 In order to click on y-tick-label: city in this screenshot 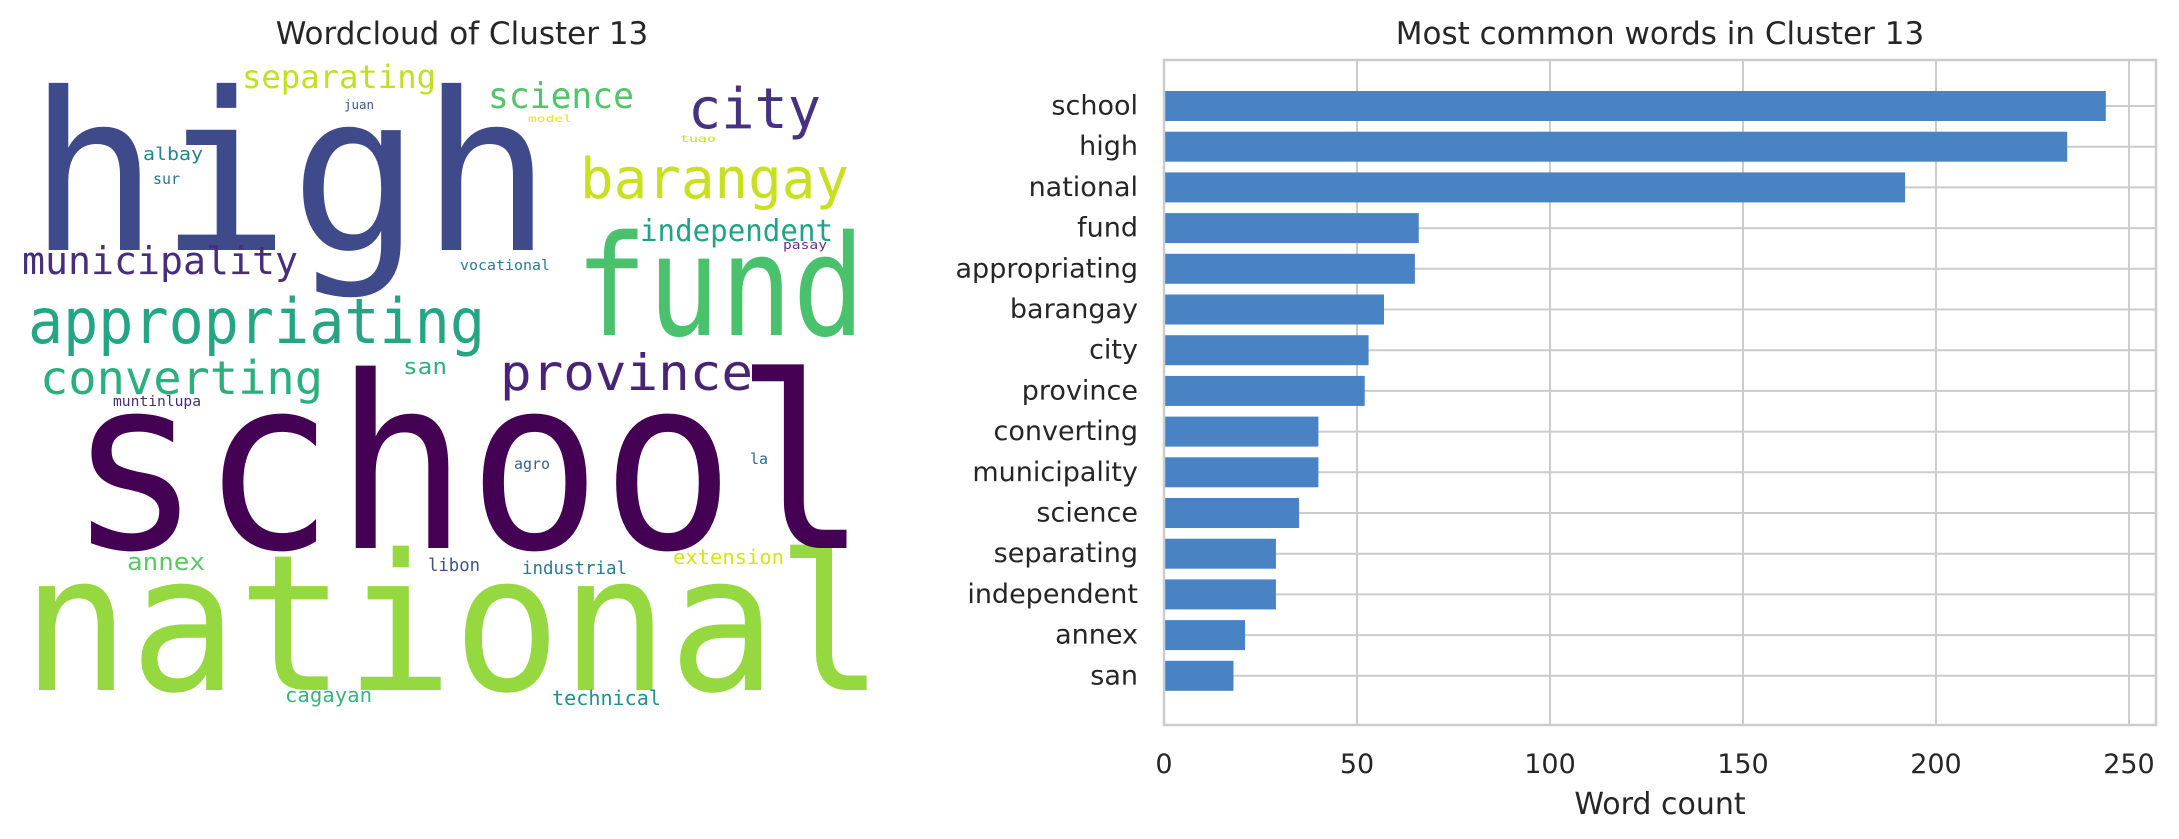, I will do `click(1113, 350)`.